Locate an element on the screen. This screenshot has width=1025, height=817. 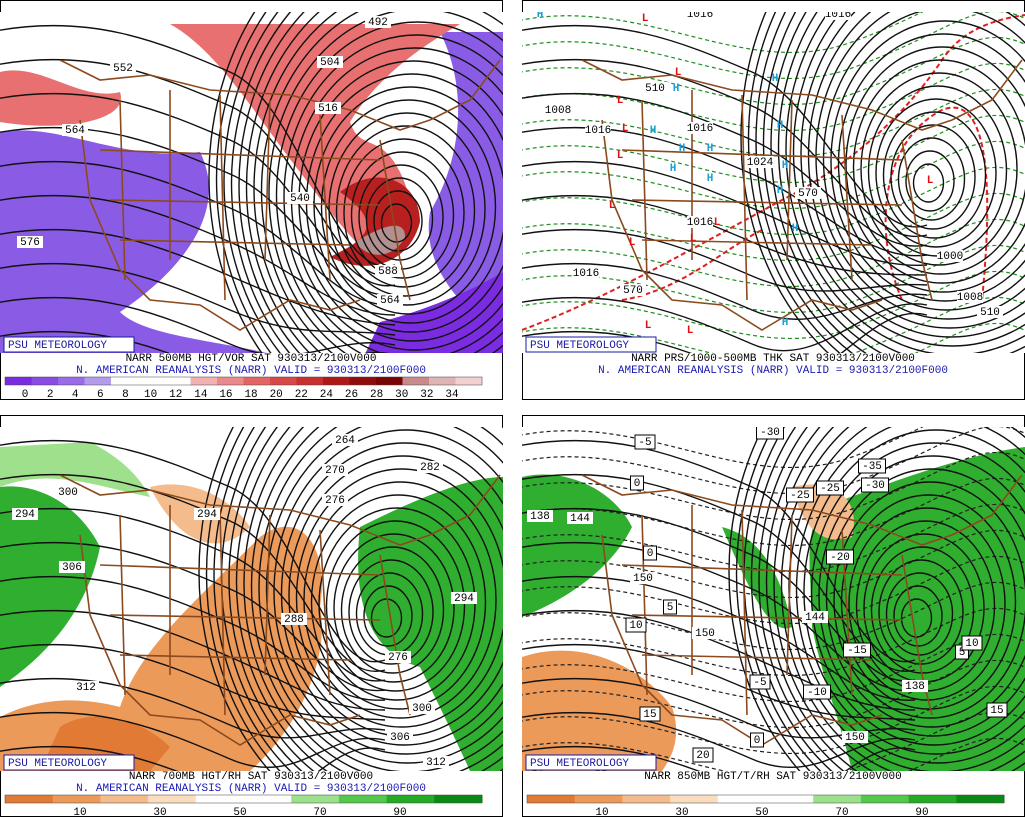
colorbar-label: 8 is located at coordinates (125, 395).